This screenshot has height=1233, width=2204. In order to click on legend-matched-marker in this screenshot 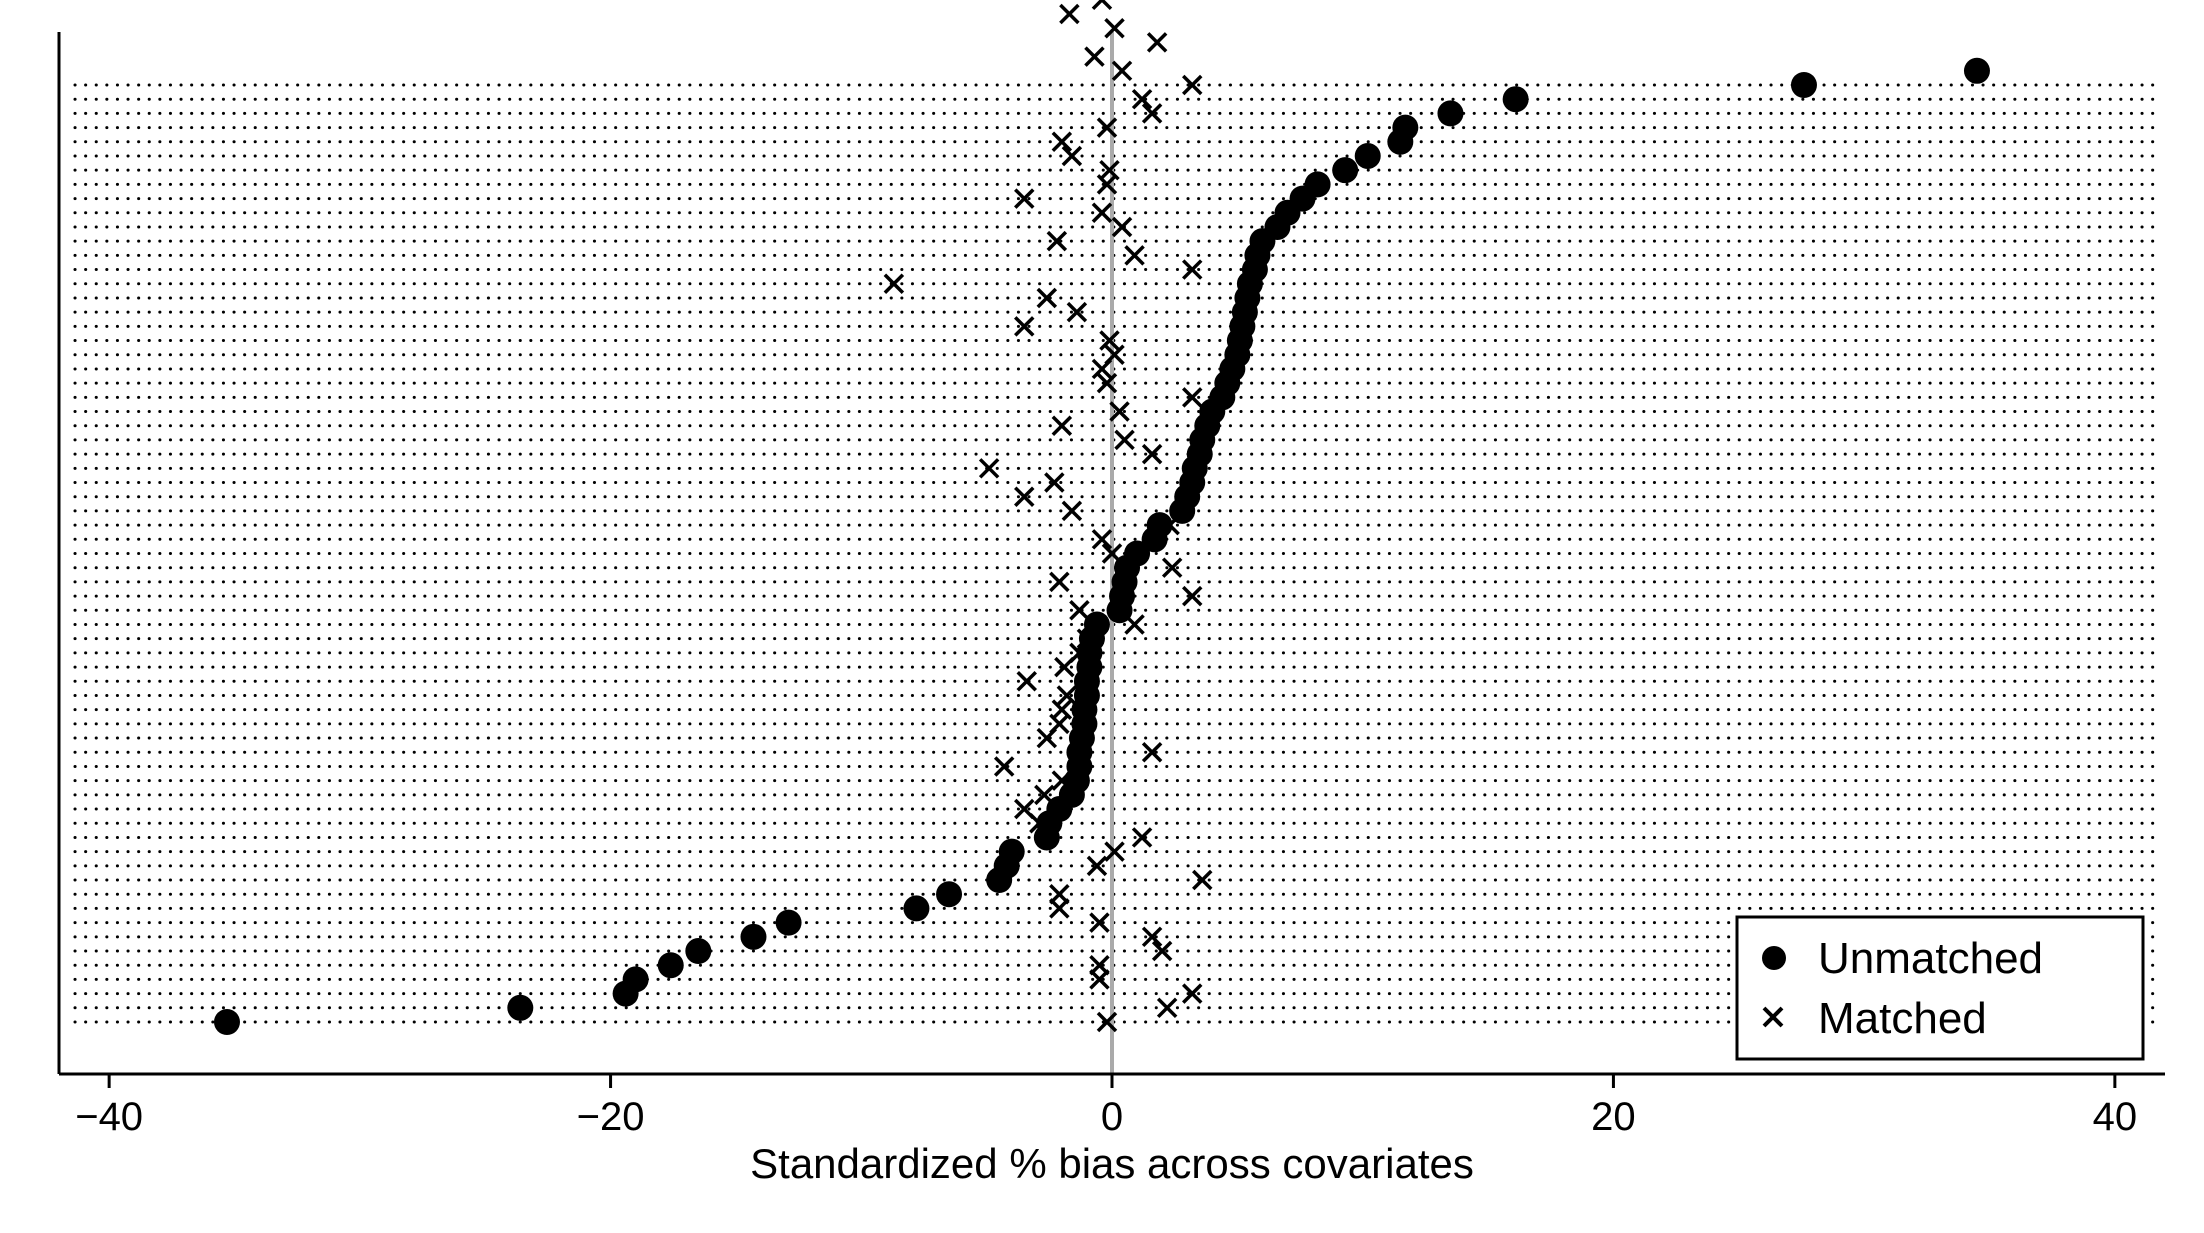, I will do `click(1773, 1017)`.